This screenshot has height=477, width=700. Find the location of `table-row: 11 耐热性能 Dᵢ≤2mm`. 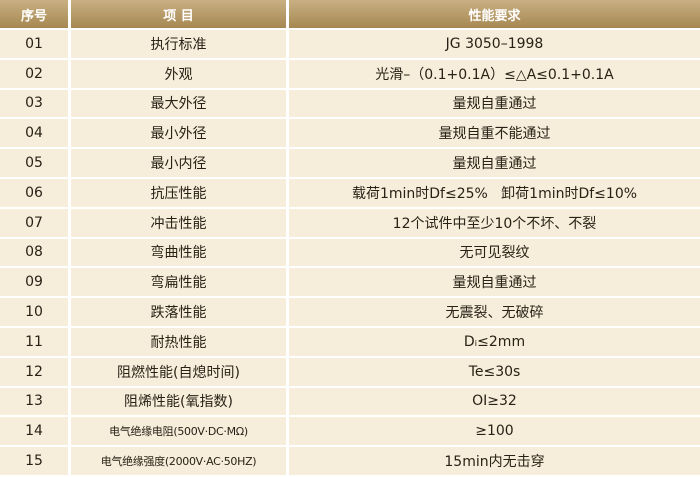

table-row: 11 耐热性能 Dᵢ≤2mm is located at coordinates (350, 342).